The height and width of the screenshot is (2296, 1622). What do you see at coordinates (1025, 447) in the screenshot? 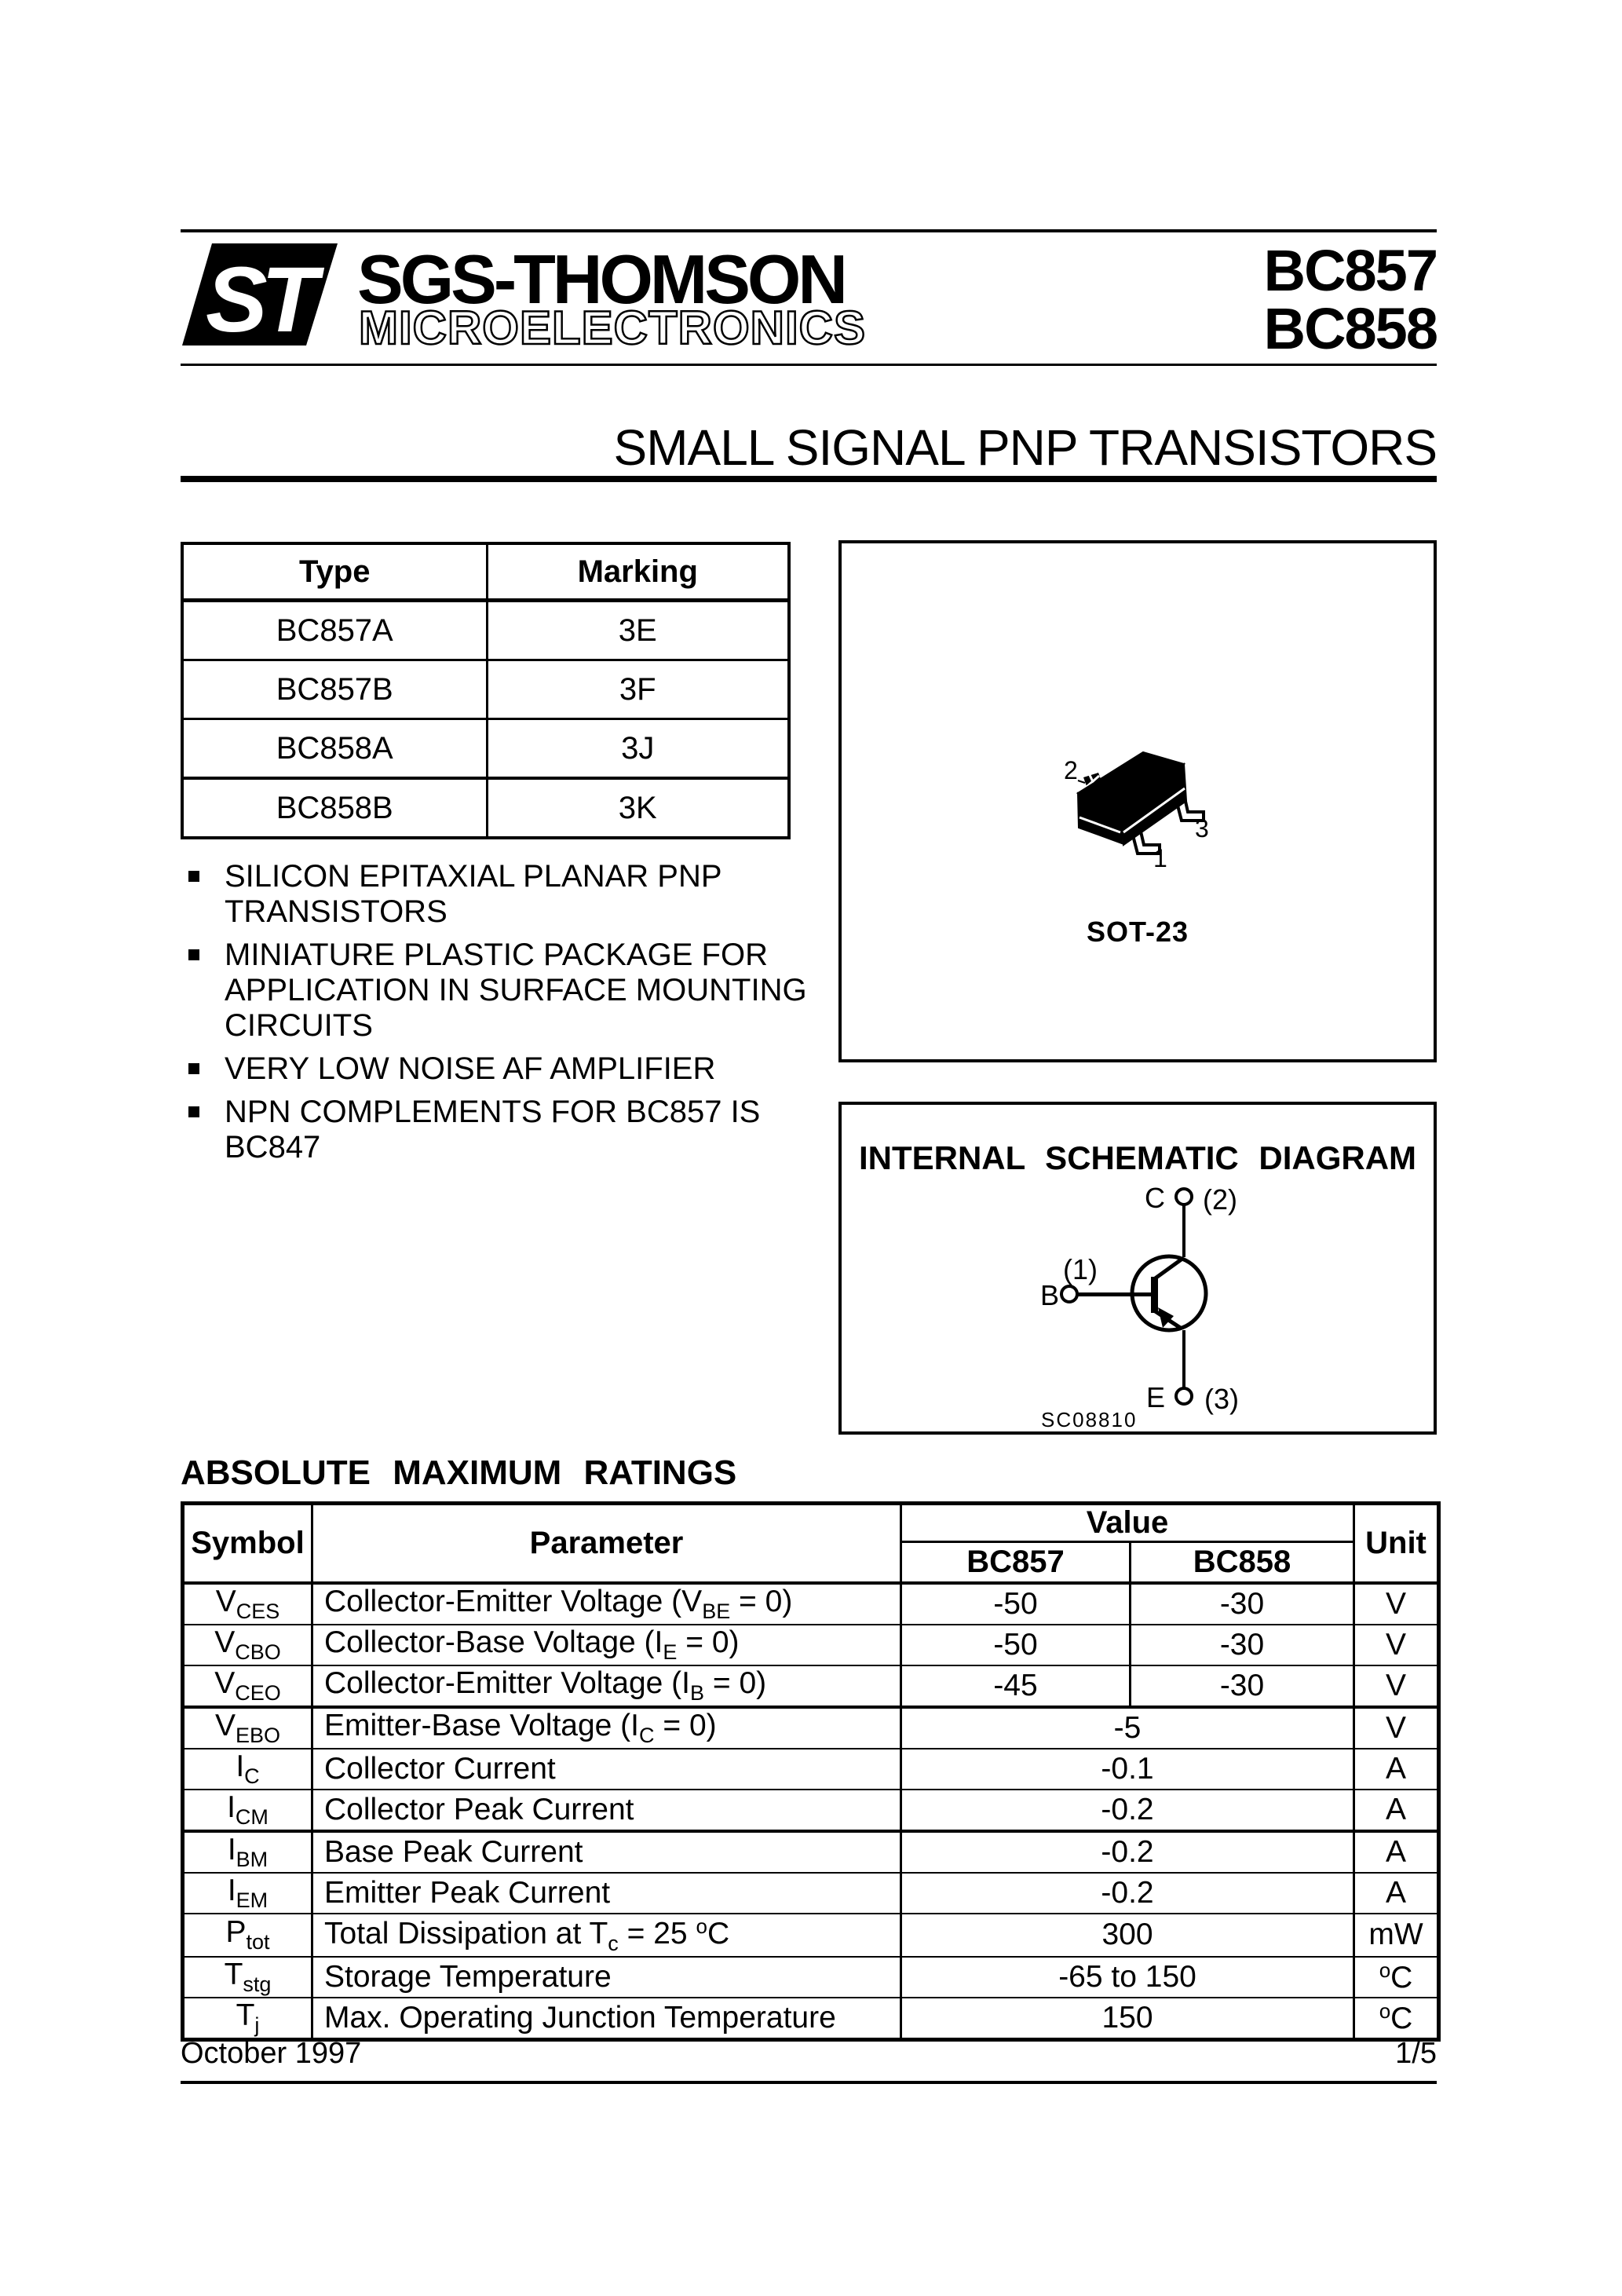
I see `page-title: SMALL SIGNAL PNP TRANSISTORS` at bounding box center [1025, 447].